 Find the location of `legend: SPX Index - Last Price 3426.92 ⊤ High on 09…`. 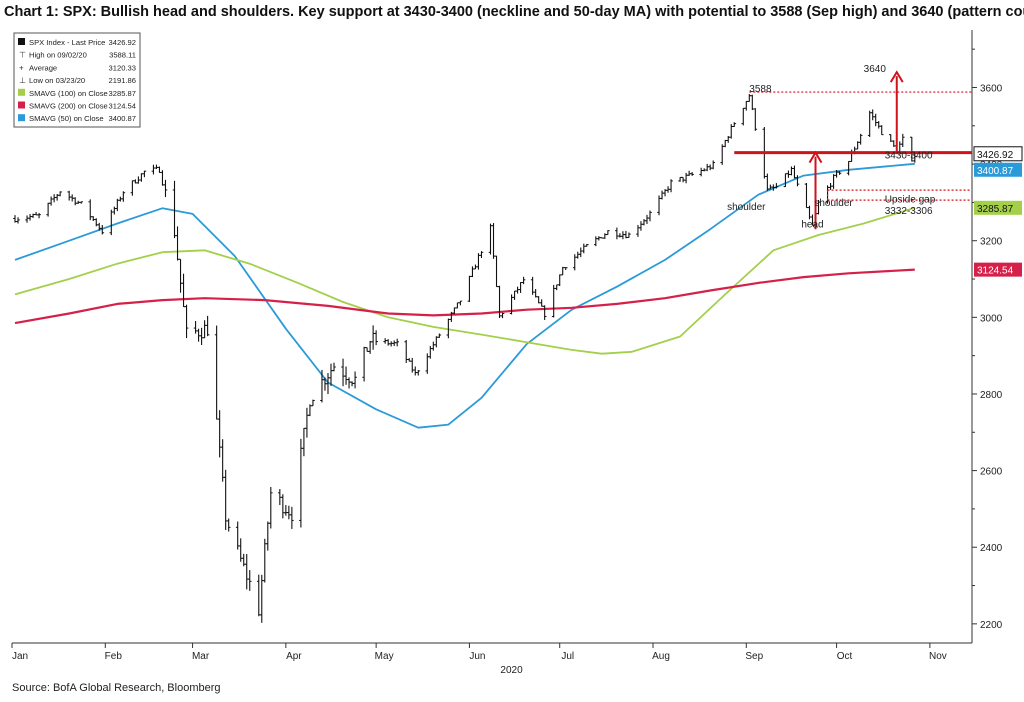

legend: SPX Index - Last Price 3426.92 ⊤ High on 09… is located at coordinates (77, 80).